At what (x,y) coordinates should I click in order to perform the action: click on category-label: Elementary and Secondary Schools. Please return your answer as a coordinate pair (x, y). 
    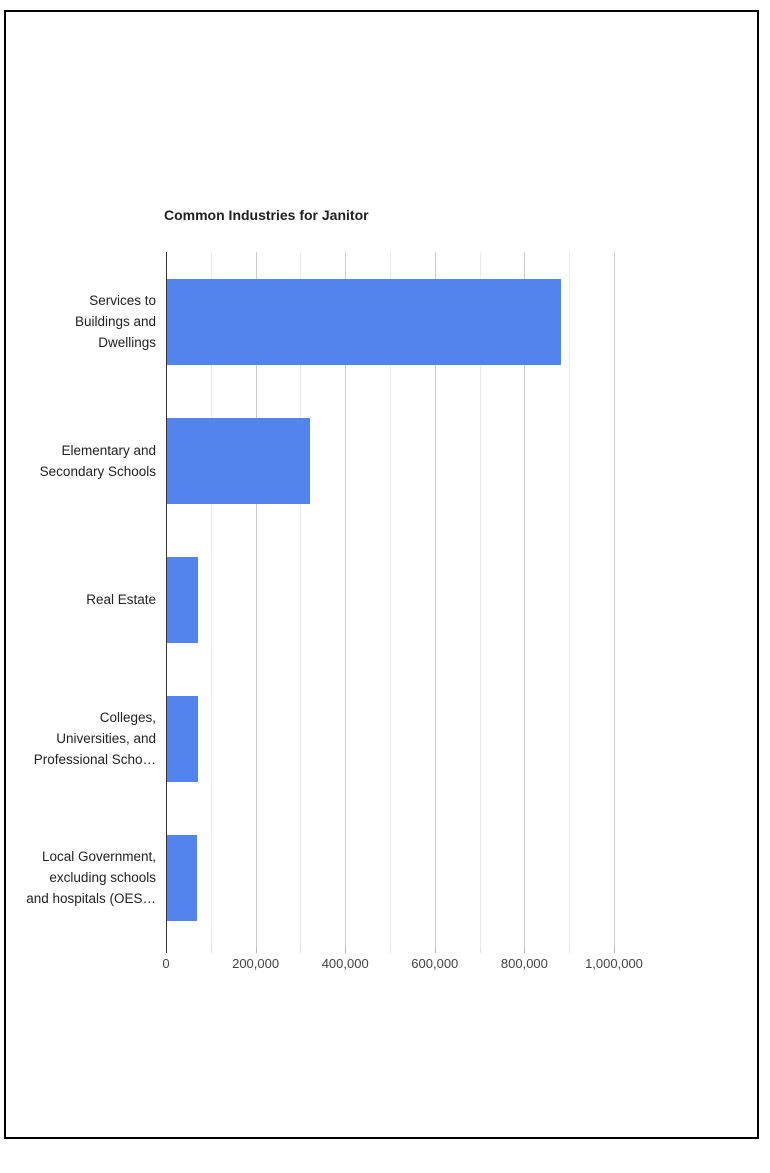
    Looking at the image, I should click on (97, 460).